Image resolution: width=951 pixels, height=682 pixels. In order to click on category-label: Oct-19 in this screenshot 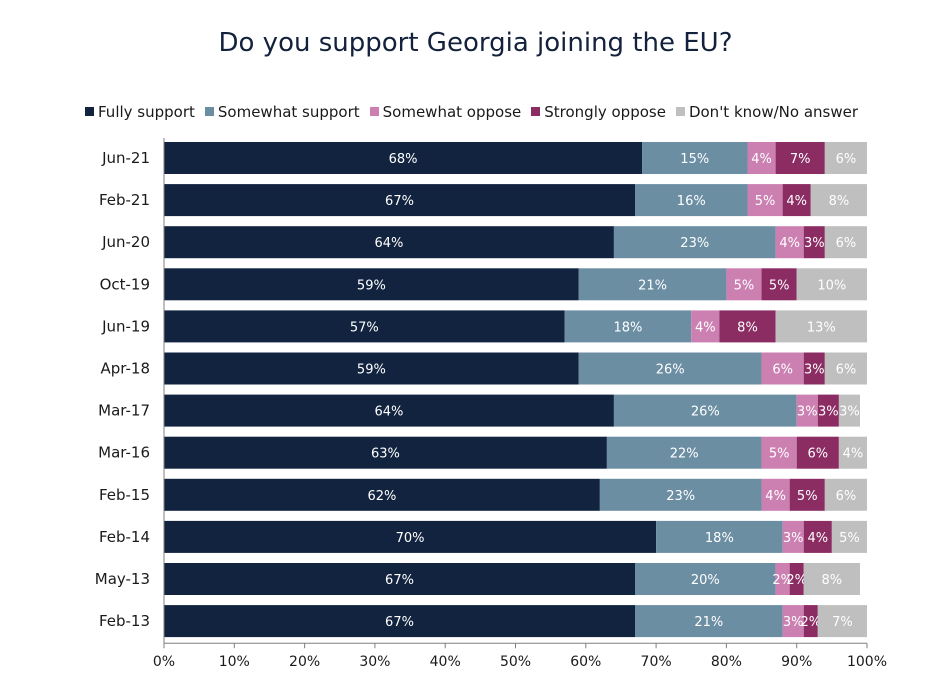, I will do `click(125, 284)`.